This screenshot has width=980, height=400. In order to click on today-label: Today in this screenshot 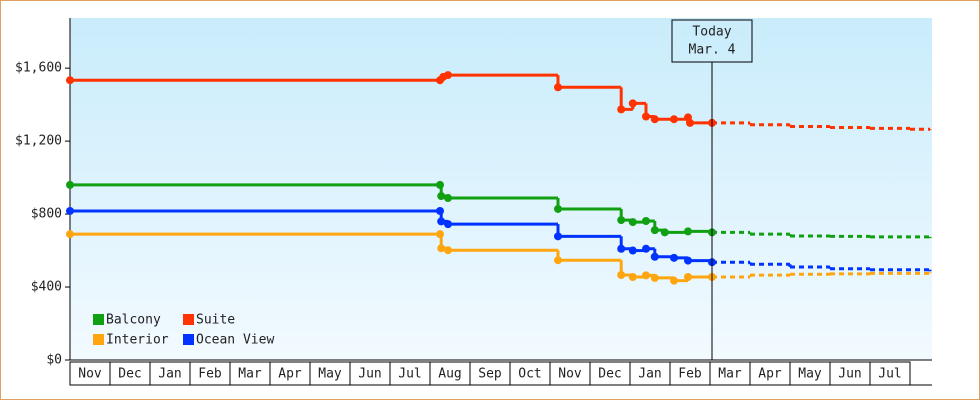, I will do `click(711, 32)`.